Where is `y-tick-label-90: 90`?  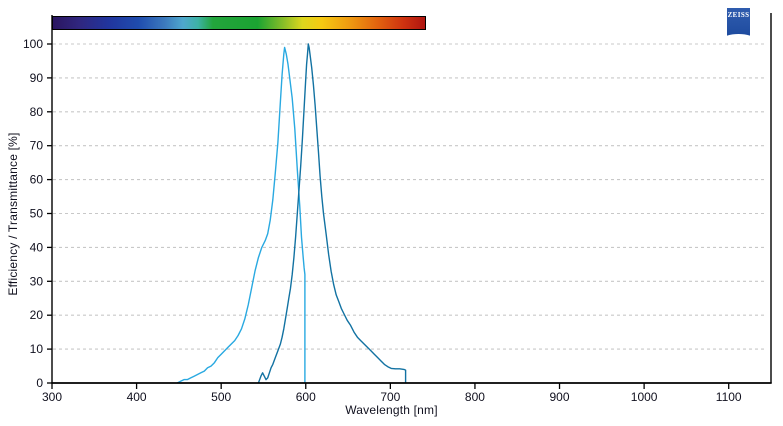 y-tick-label-90: 90 is located at coordinates (37, 78).